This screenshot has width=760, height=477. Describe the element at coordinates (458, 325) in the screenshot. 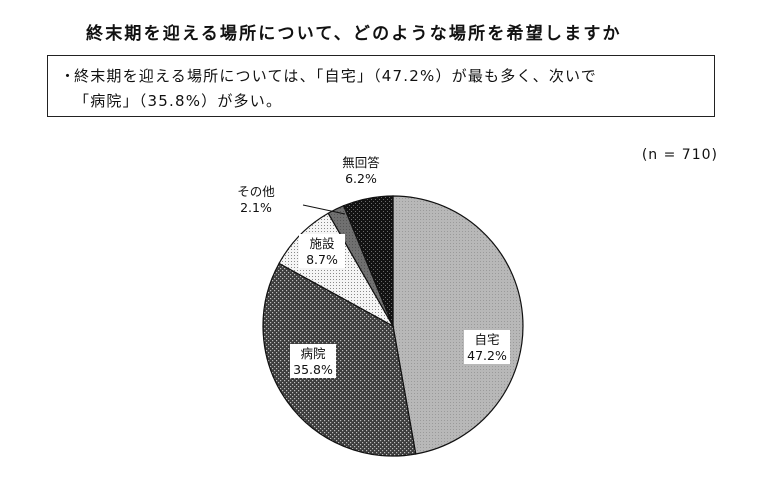

I see `pie-slice-home` at that location.